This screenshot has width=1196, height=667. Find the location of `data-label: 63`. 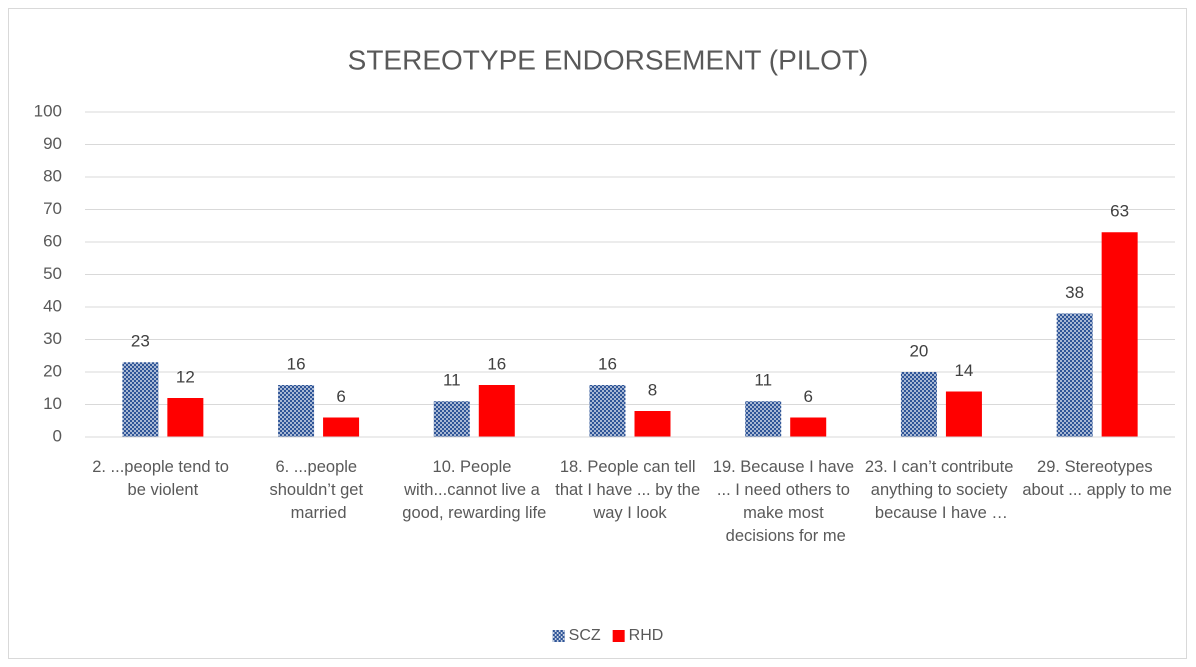

data-label: 63 is located at coordinates (1119, 211).